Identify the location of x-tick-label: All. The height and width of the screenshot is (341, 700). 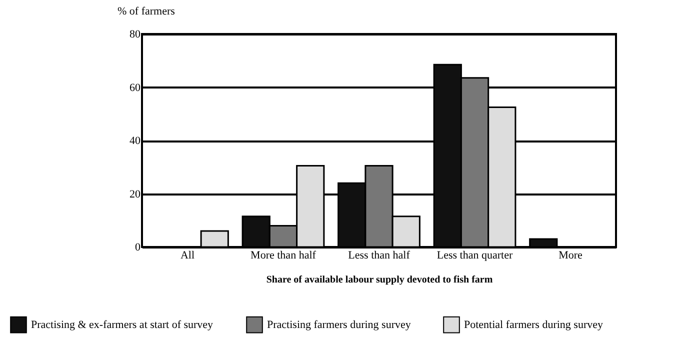
(187, 256).